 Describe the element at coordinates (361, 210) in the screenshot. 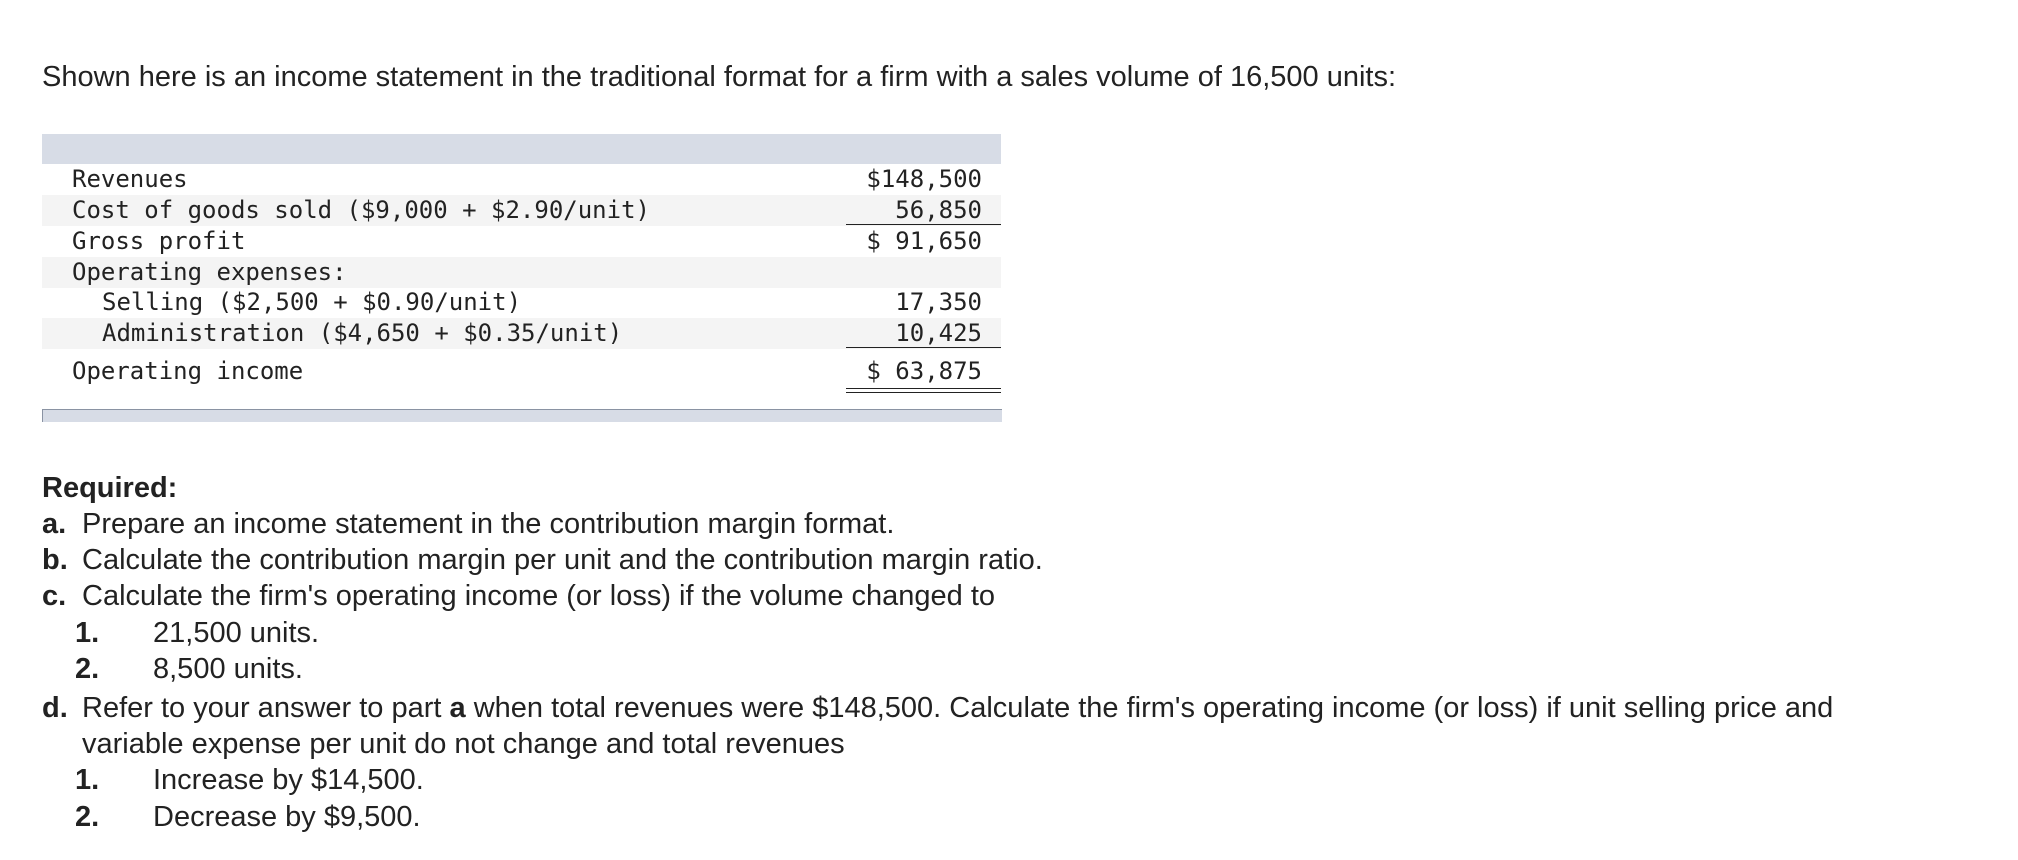

I see `row-label: Cost of goods sold ($9,000 + $2.90/unit)` at that location.